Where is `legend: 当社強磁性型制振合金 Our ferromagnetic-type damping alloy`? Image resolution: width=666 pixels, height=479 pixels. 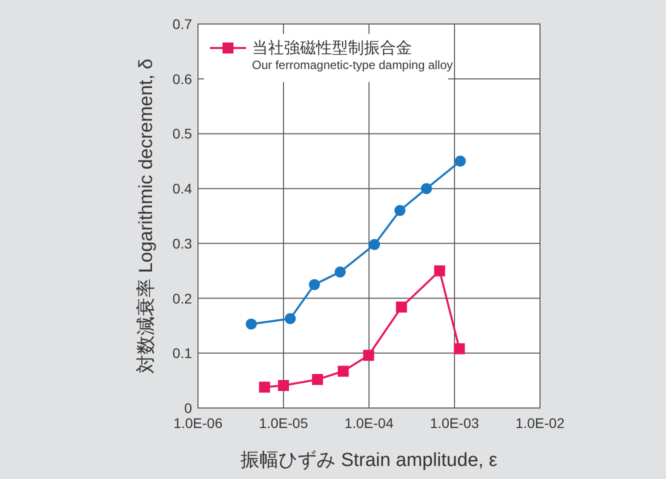
legend: 当社強磁性型制振合金 Our ferromagnetic-type damping alloy is located at coordinates (328, 58).